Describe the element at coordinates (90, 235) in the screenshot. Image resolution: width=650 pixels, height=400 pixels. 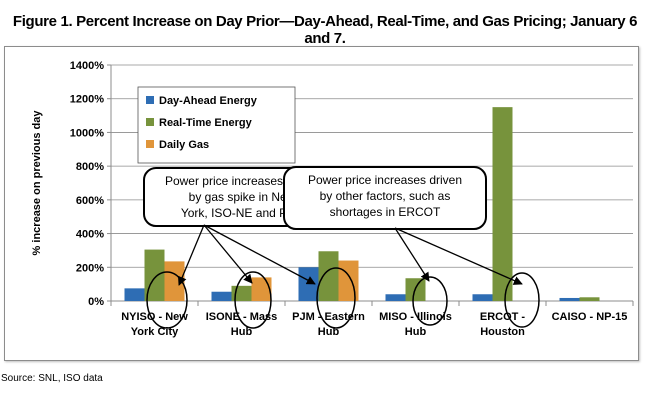
I see `y-tick-label: 400%` at that location.